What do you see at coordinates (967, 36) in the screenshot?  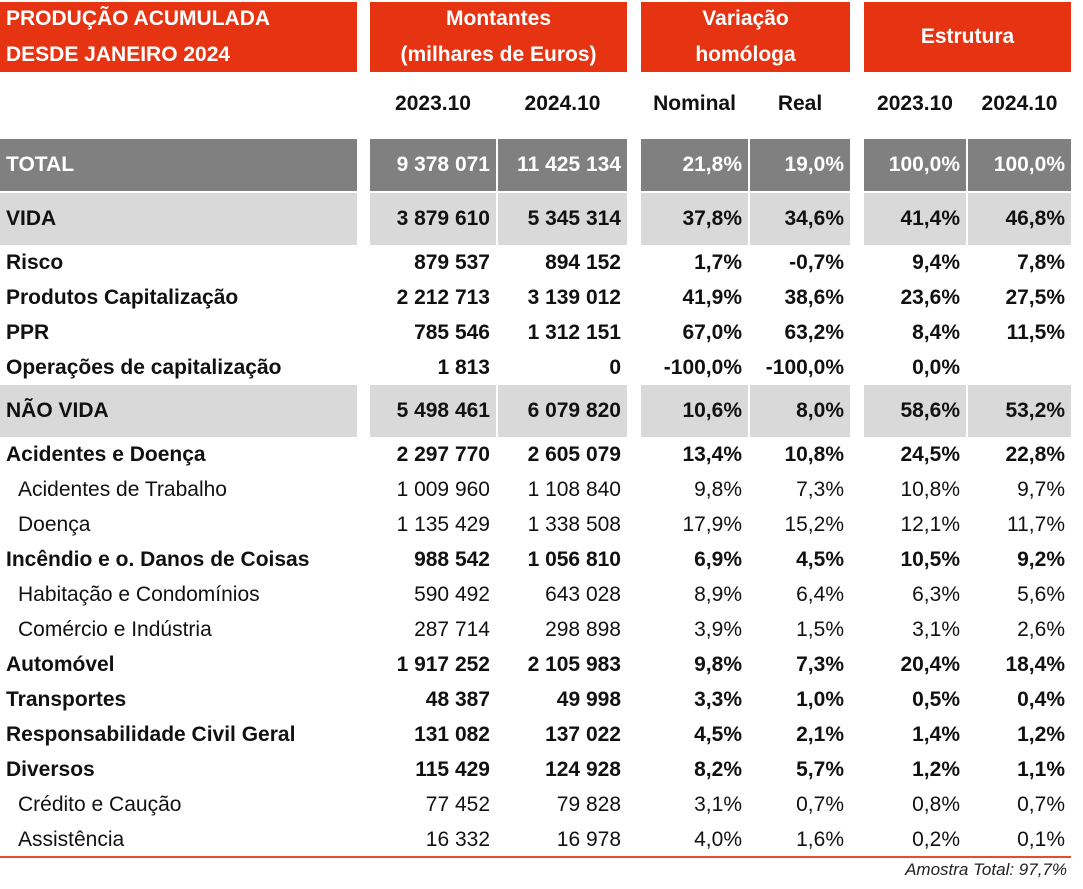 I see `estrutura-label: Estrutura` at bounding box center [967, 36].